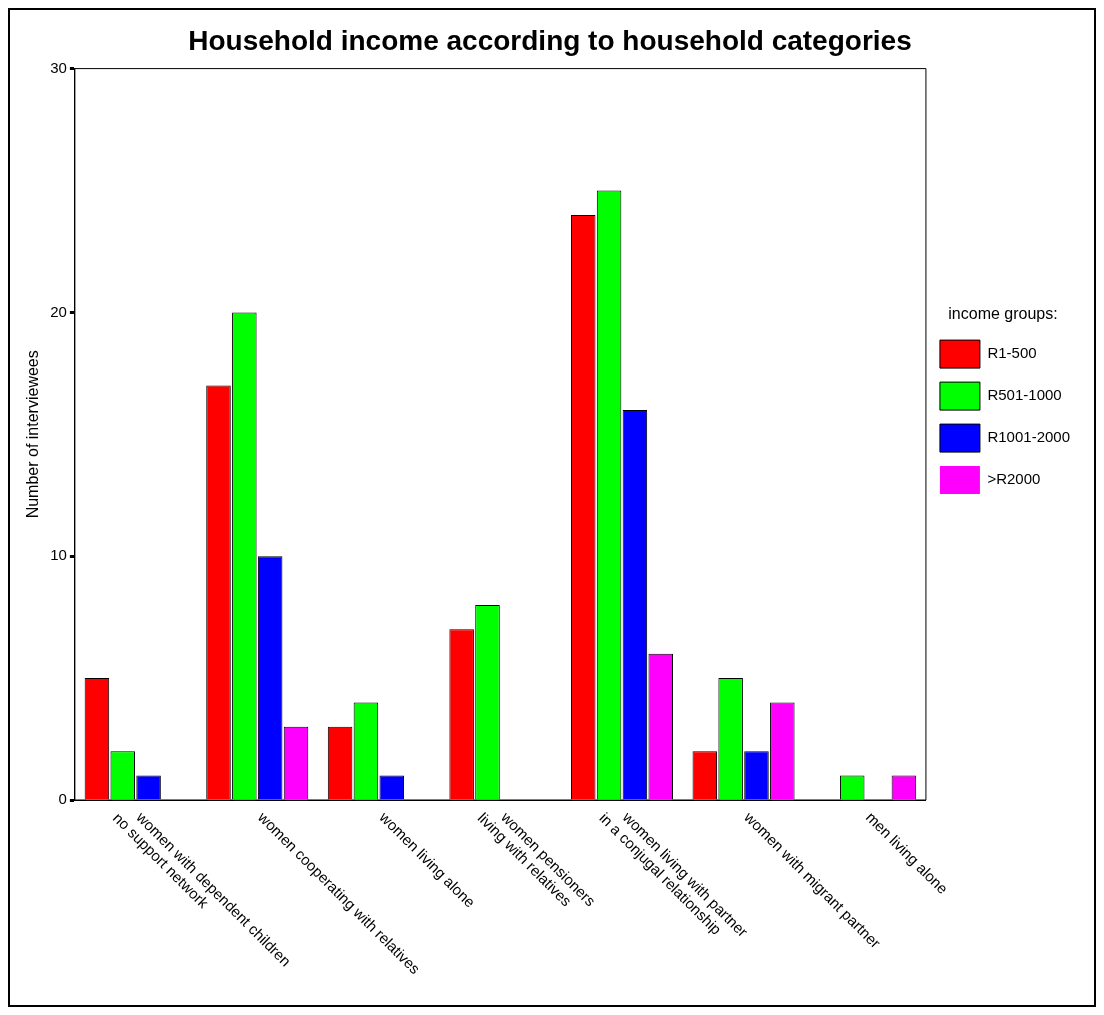  What do you see at coordinates (58, 555) in the screenshot?
I see `y-tick-label: 10` at bounding box center [58, 555].